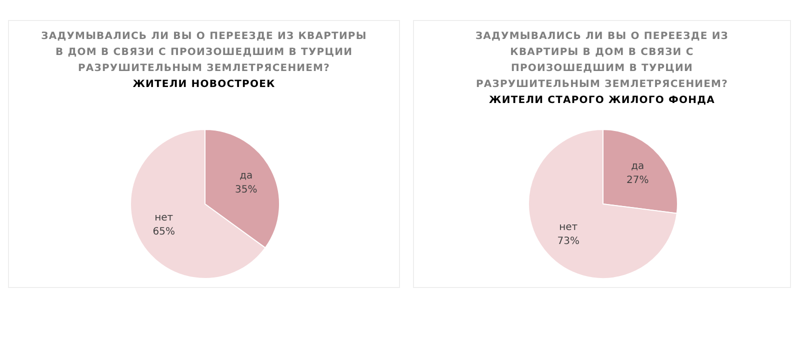  I want to click on data-label: 35%, so click(246, 190).